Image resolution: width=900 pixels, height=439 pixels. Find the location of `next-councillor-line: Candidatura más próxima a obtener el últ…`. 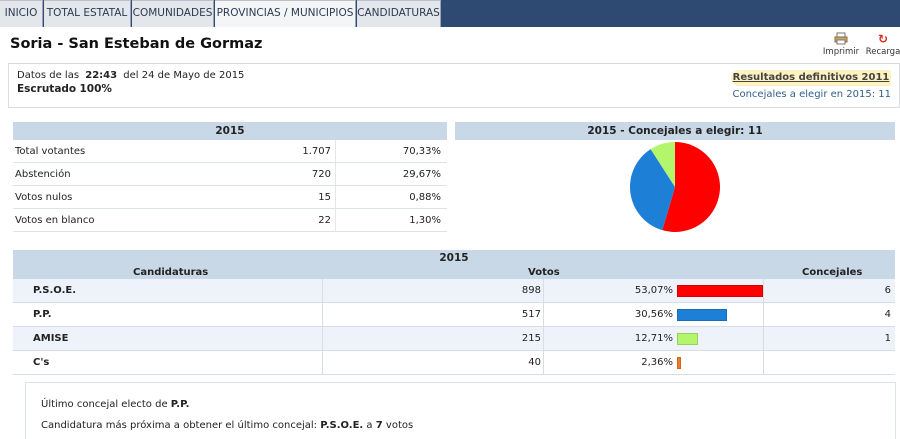

next-councillor-line: Candidatura más próxima a obtener el últ… is located at coordinates (227, 425).